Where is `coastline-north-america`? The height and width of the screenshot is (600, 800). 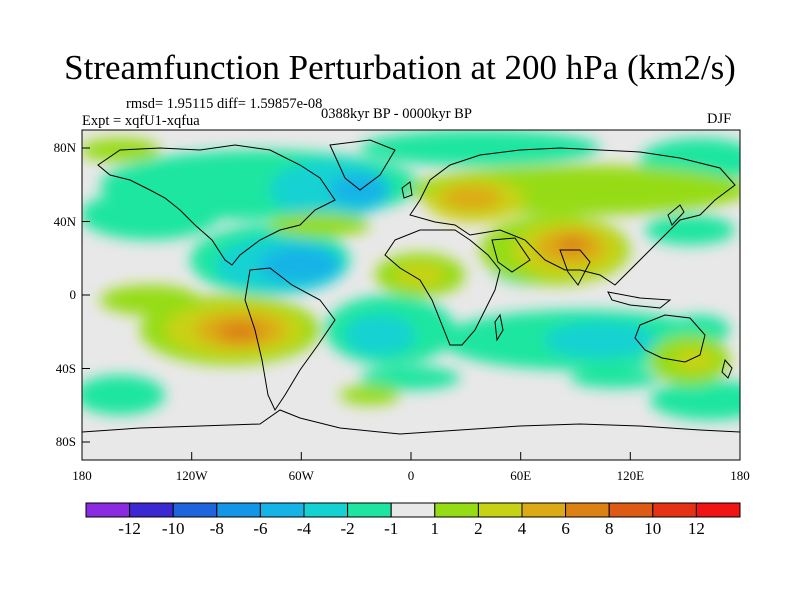
coastline-north-america is located at coordinates (216, 205).